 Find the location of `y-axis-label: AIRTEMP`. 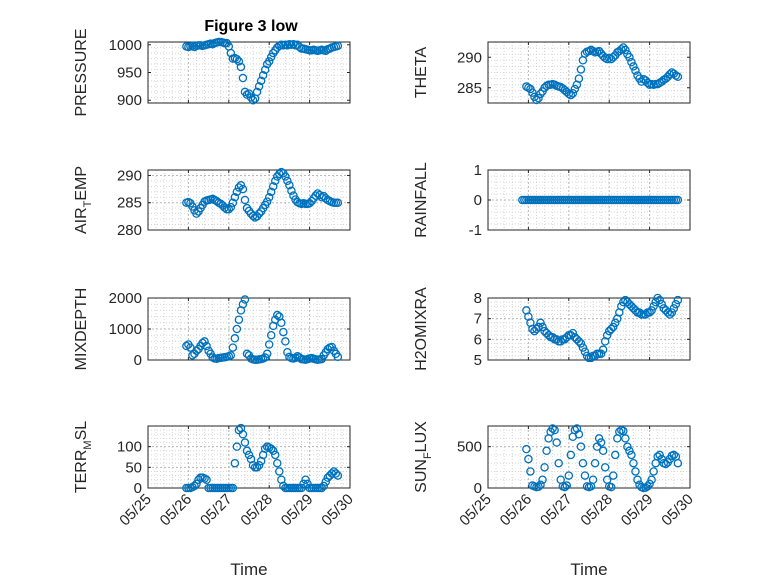

y-axis-label: AIRTEMP is located at coordinates (83, 200).